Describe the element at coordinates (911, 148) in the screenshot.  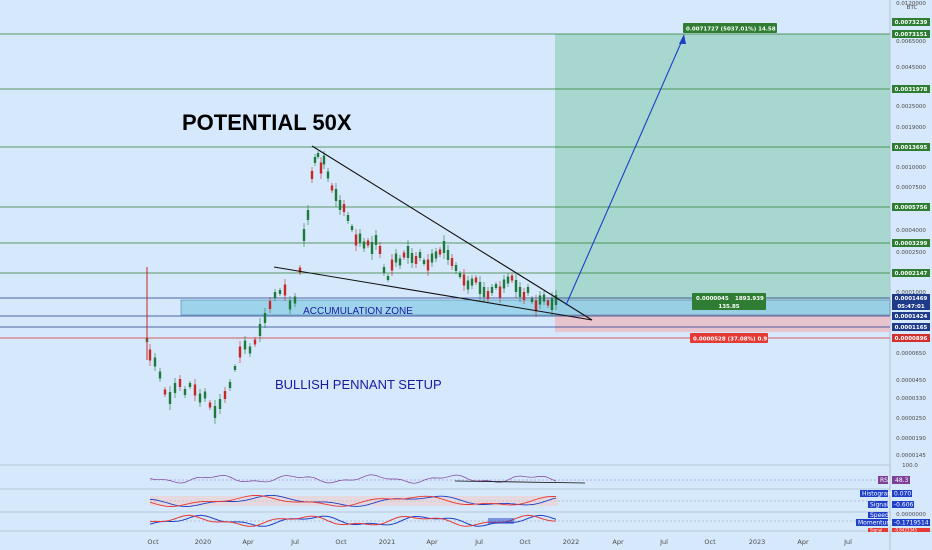
I see `level-tag-label: 0.0013695` at that location.